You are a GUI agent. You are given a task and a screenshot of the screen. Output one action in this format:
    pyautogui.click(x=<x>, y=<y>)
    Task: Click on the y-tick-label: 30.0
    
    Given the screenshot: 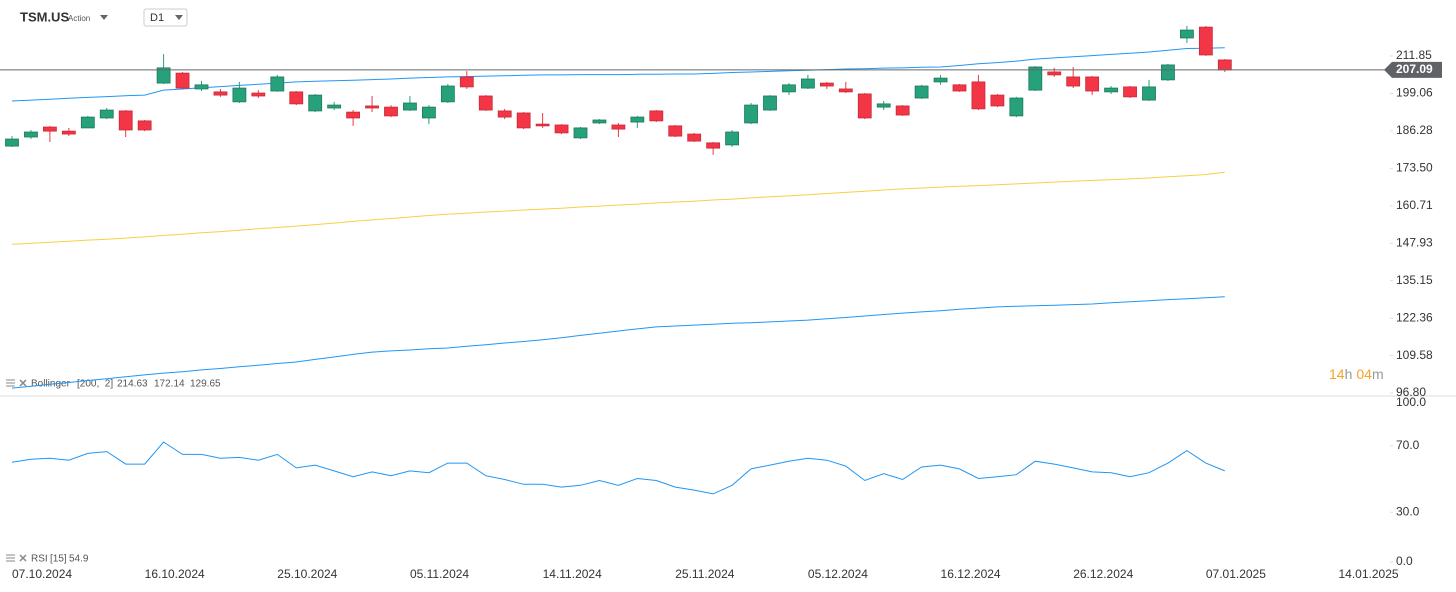 What is the action you would take?
    pyautogui.click(x=1408, y=511)
    